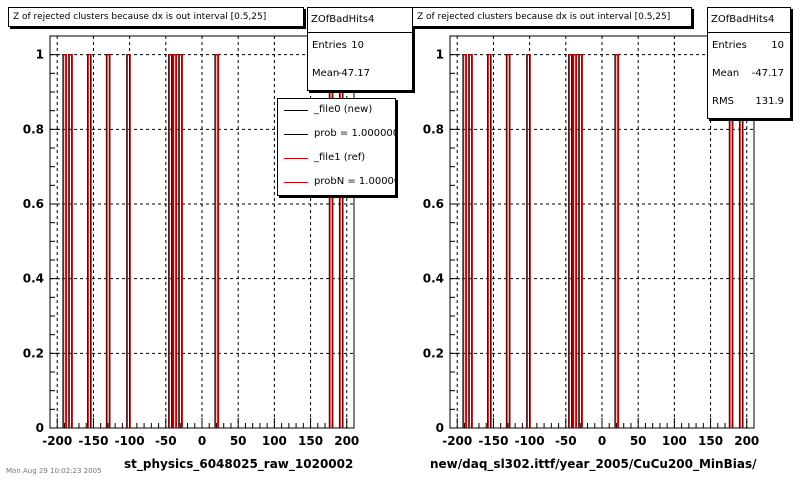 This screenshot has width=800, height=480. What do you see at coordinates (638, 441) in the screenshot?
I see `right-x-tick-label-5: 50` at bounding box center [638, 441].